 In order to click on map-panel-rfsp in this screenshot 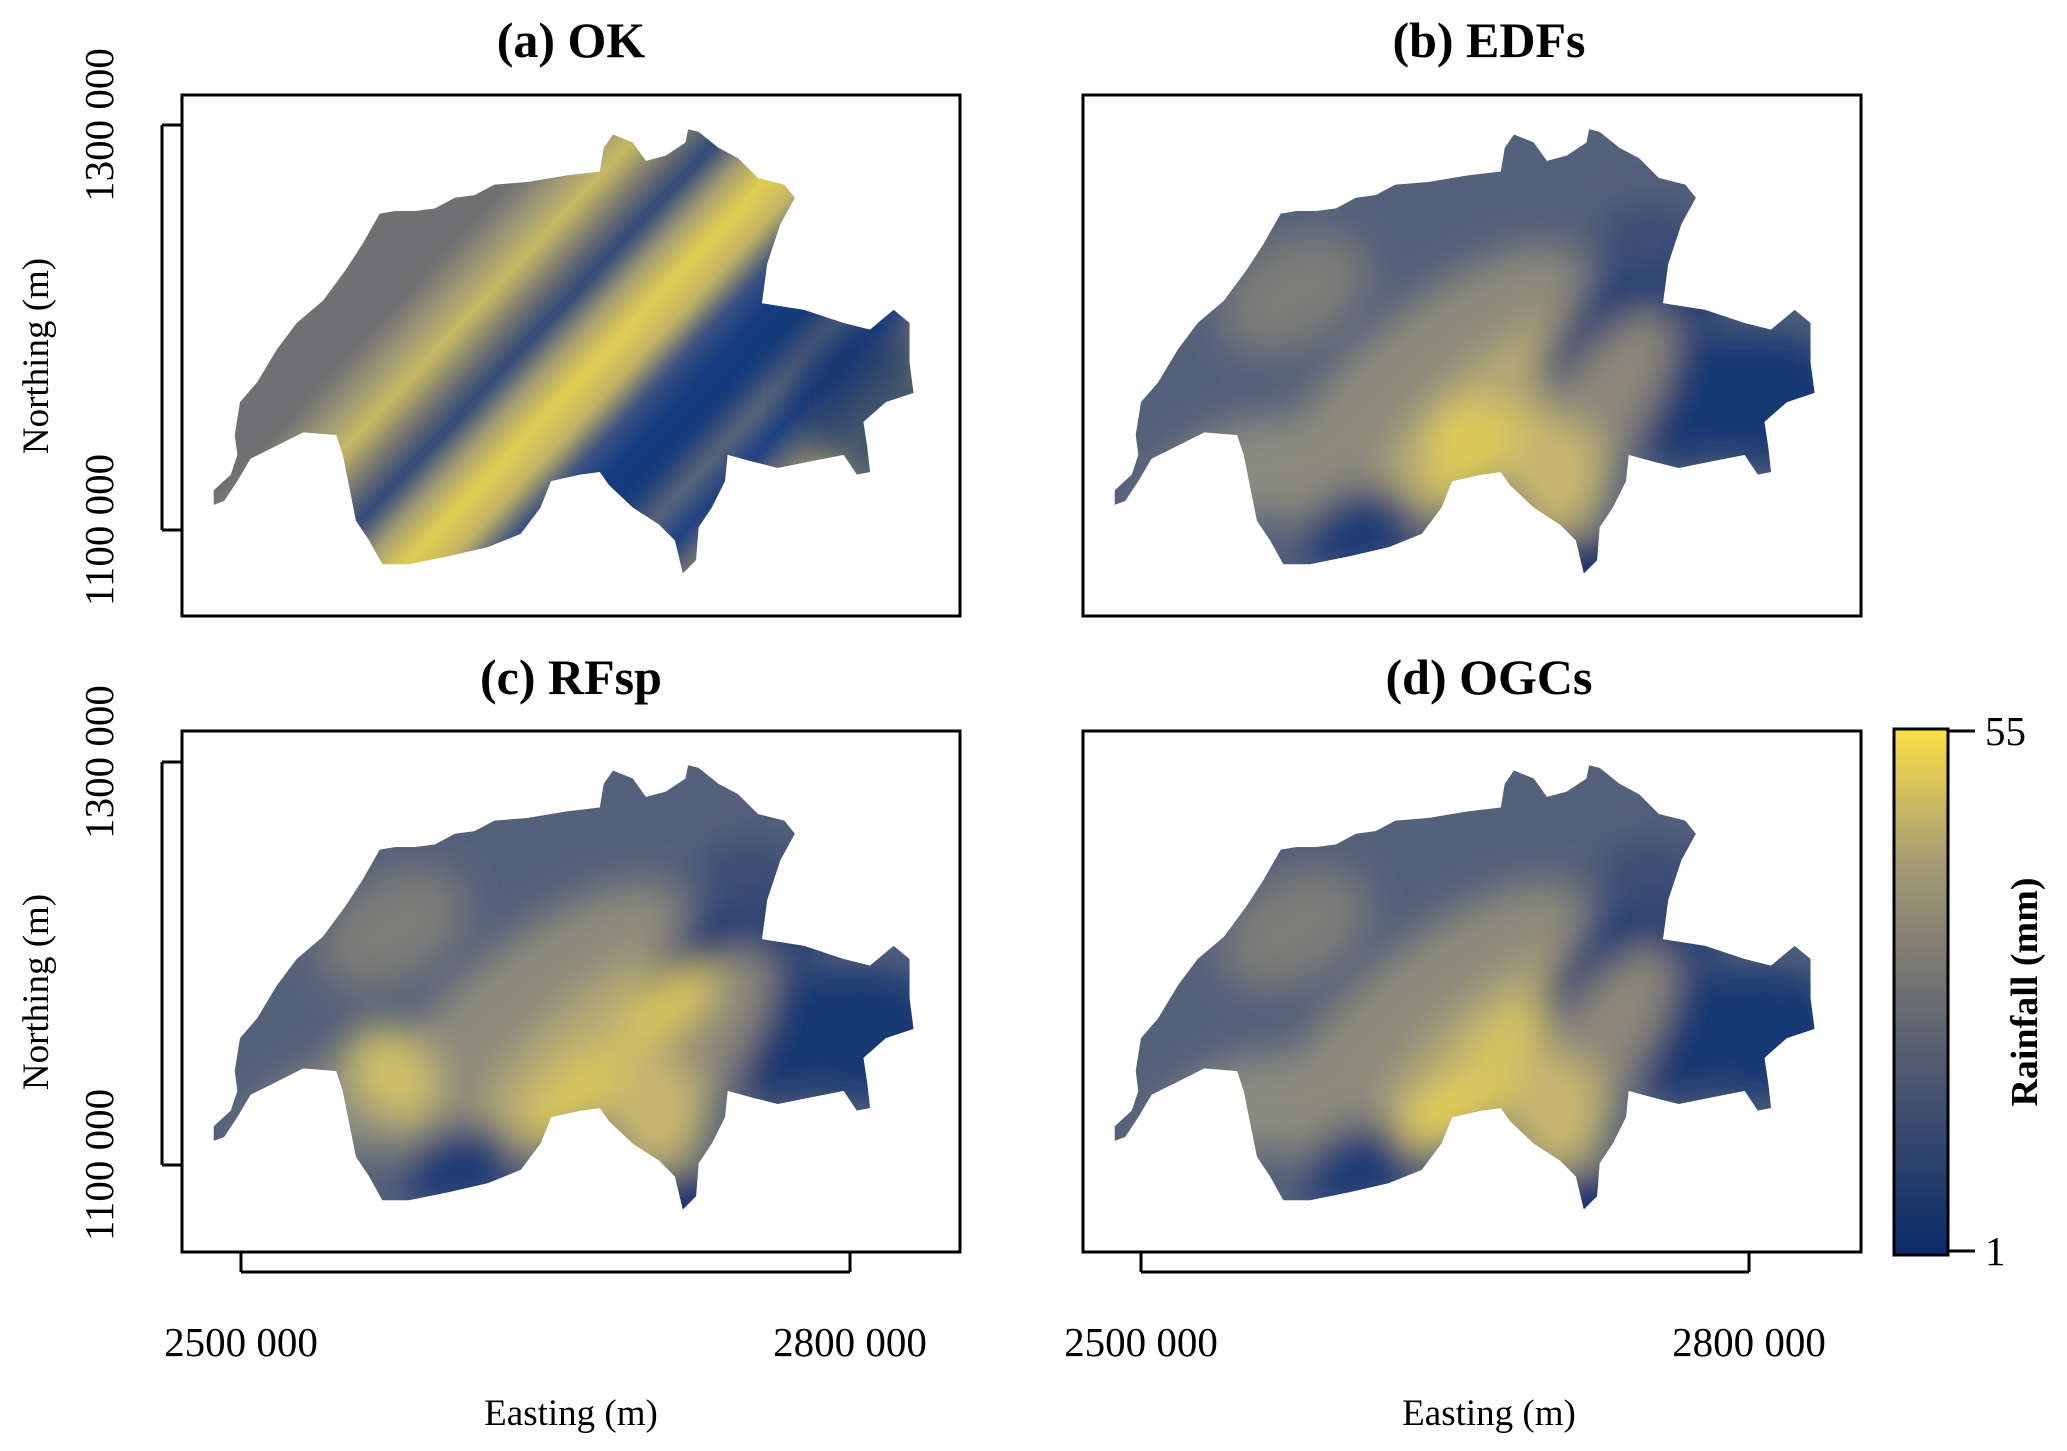, I will do `click(571, 991)`.